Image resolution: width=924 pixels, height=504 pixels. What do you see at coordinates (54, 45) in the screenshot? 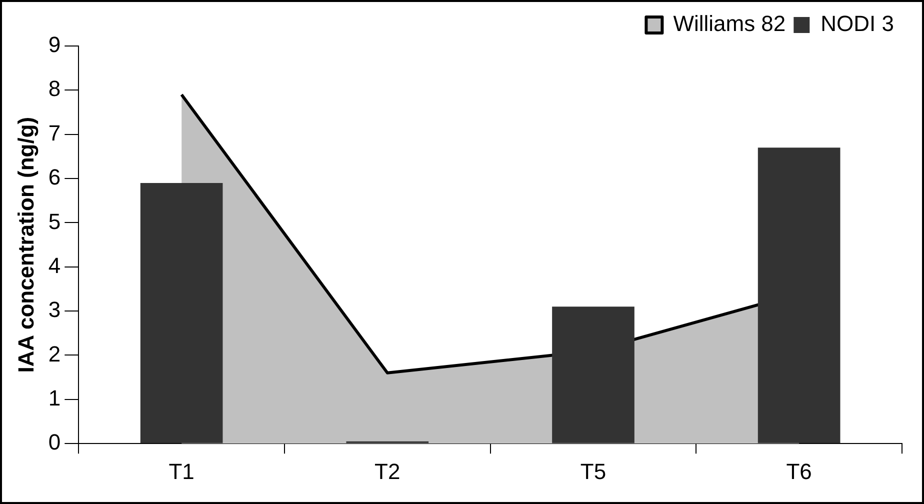
I see `y-tick-label: 9` at bounding box center [54, 45].